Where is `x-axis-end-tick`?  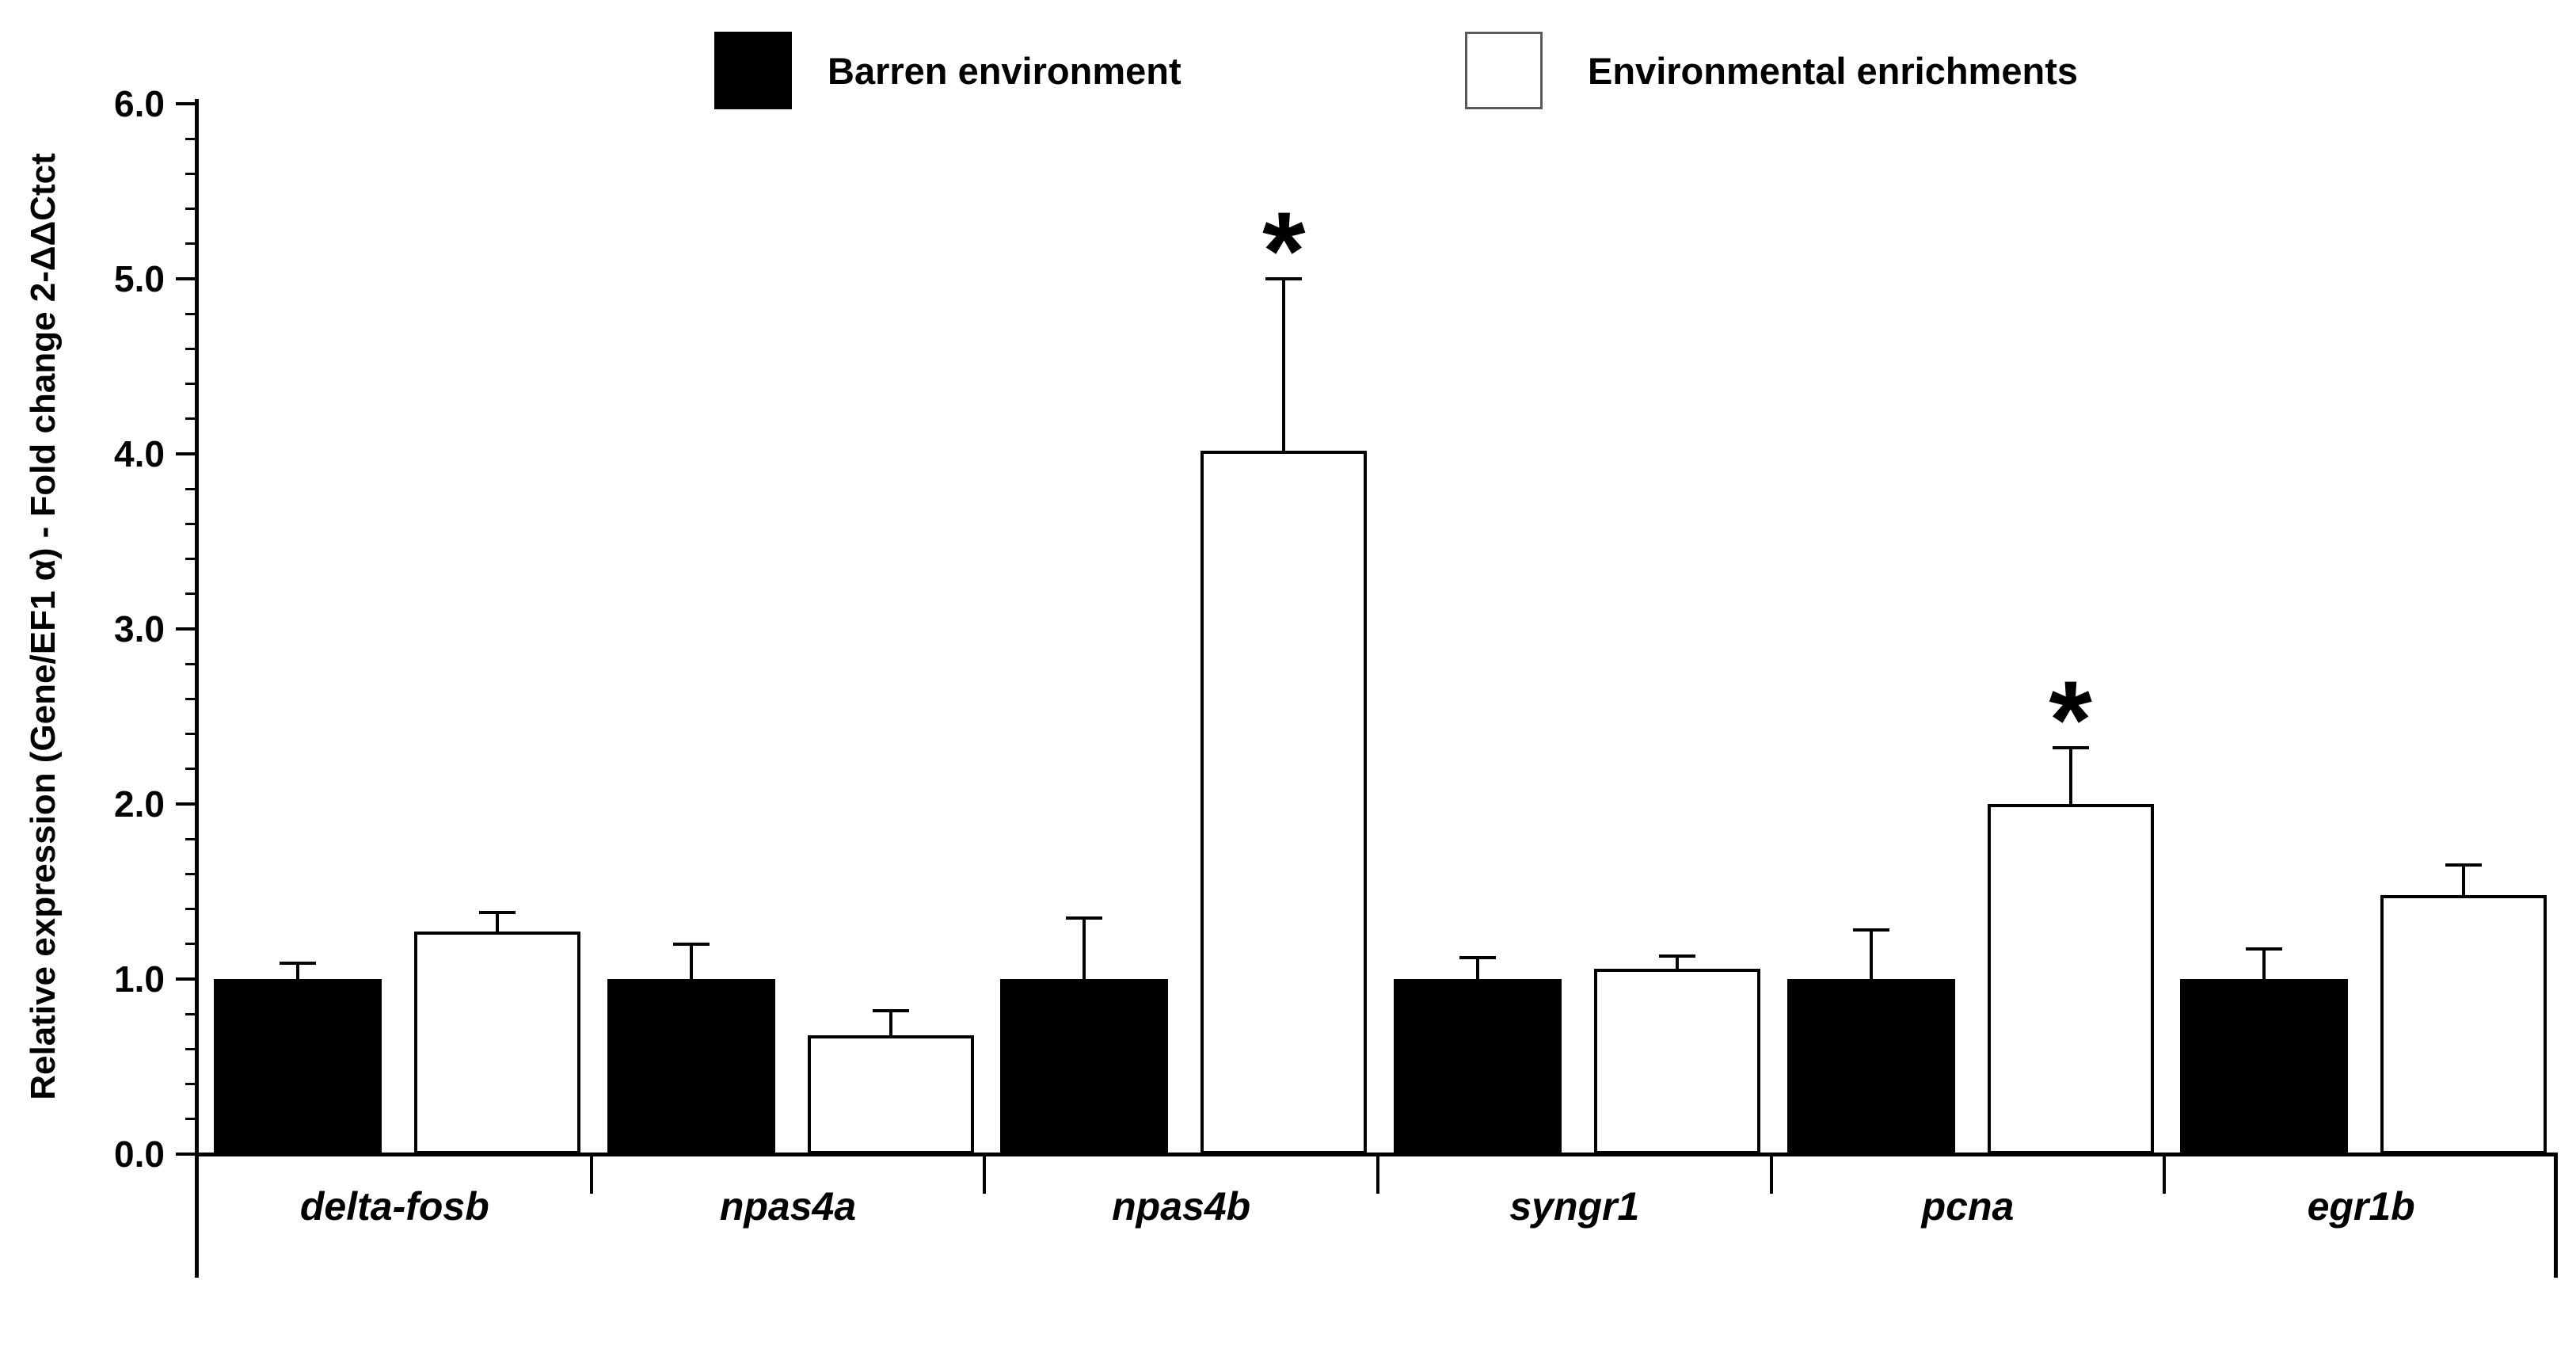 x-axis-end-tick is located at coordinates (2556, 1216).